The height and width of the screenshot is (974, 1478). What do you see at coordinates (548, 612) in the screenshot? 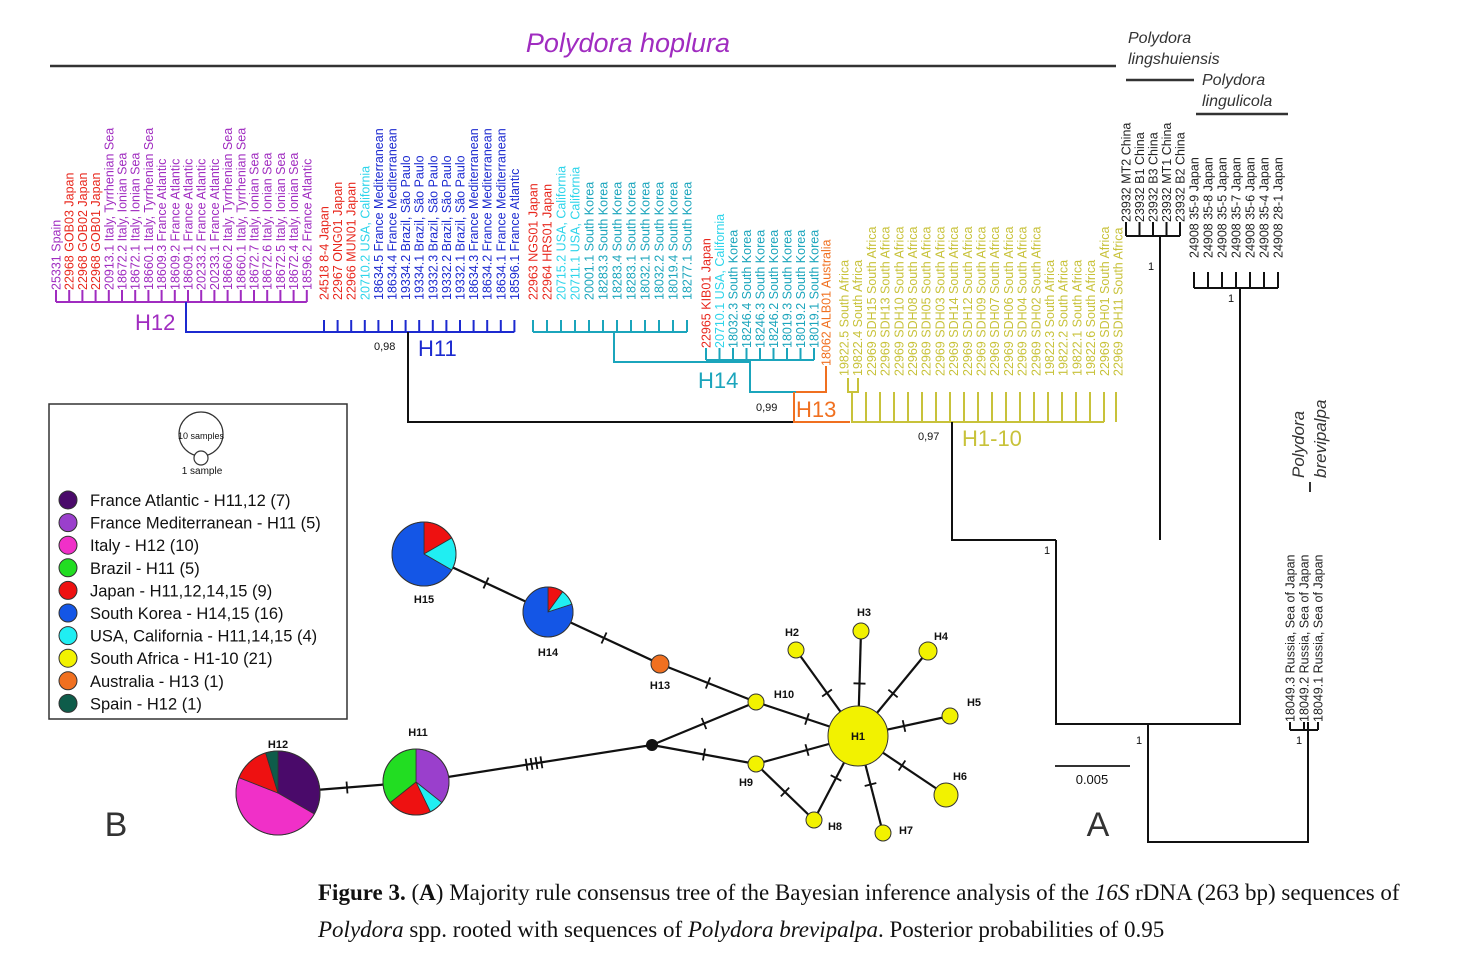
I see `pie-outline` at bounding box center [548, 612].